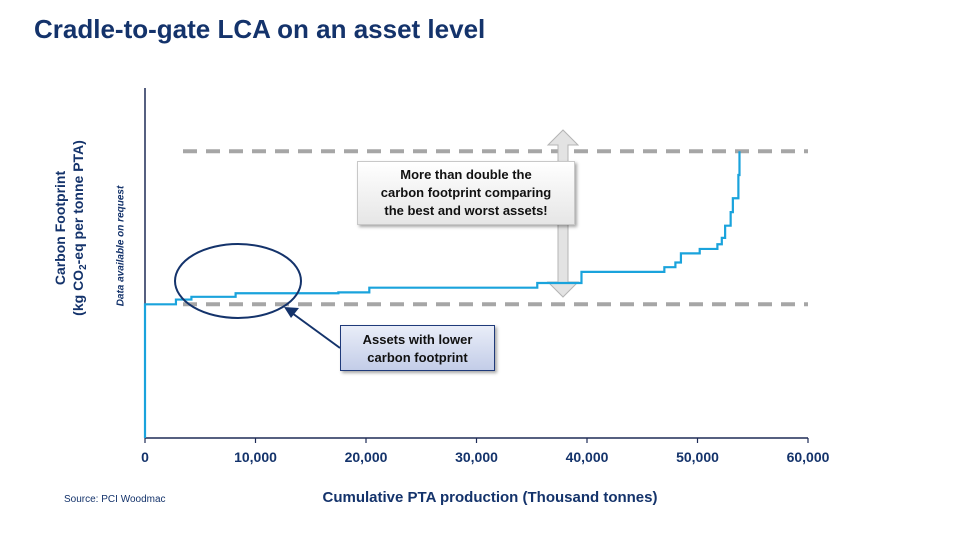 The height and width of the screenshot is (540, 960). What do you see at coordinates (78, 202) in the screenshot?
I see `y-label-post: -eq per tonne PTA)` at bounding box center [78, 202].